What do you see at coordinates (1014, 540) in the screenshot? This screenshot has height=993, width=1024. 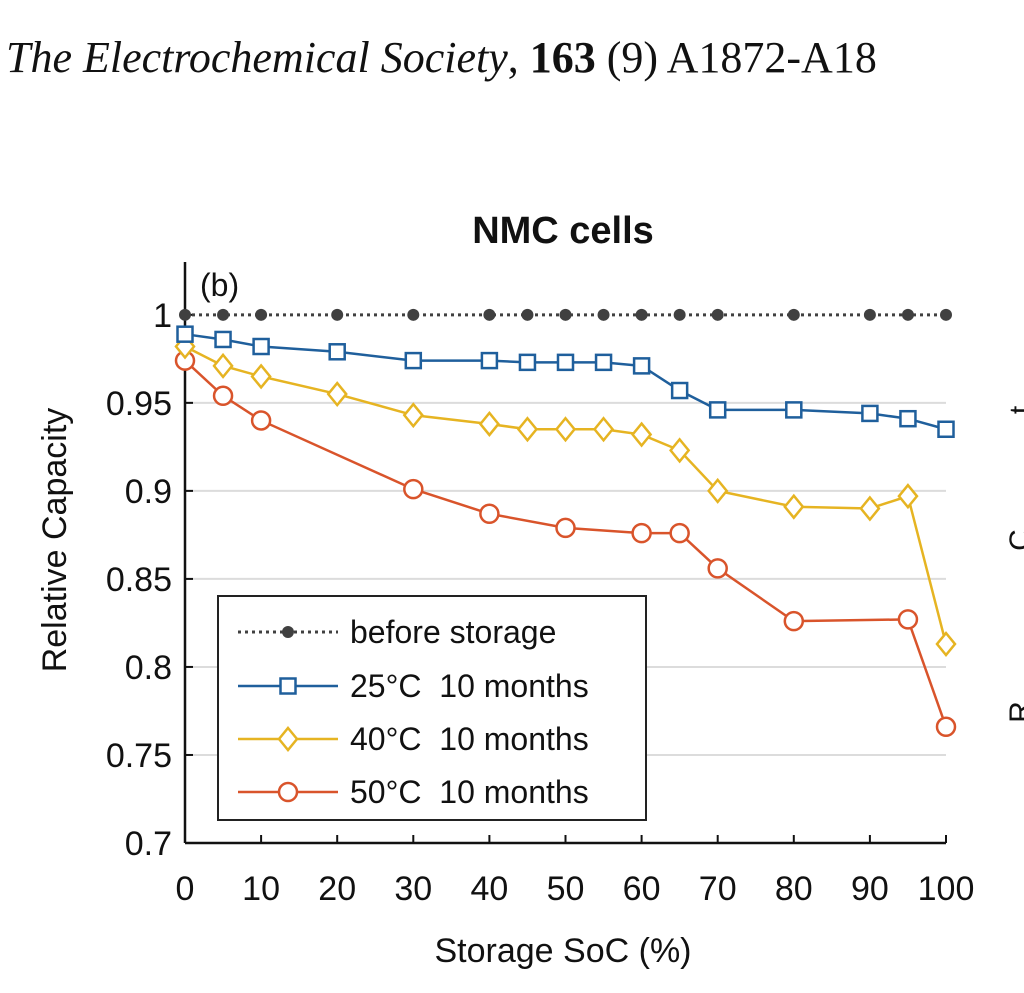 I see `next-panel-fragment-2: C` at bounding box center [1014, 540].